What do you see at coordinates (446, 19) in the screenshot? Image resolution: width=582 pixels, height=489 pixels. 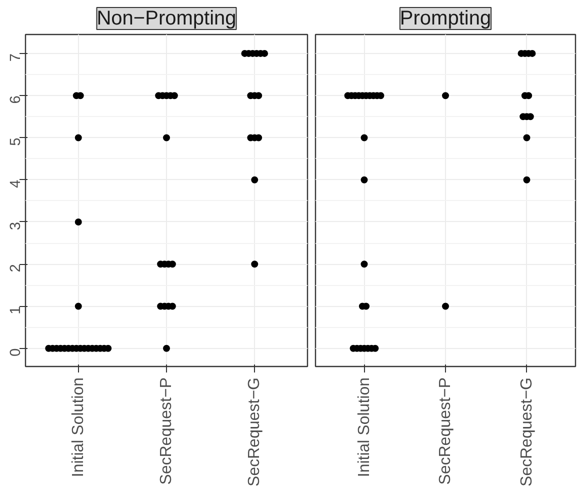 I see `chart-title: Prompting` at bounding box center [446, 19].